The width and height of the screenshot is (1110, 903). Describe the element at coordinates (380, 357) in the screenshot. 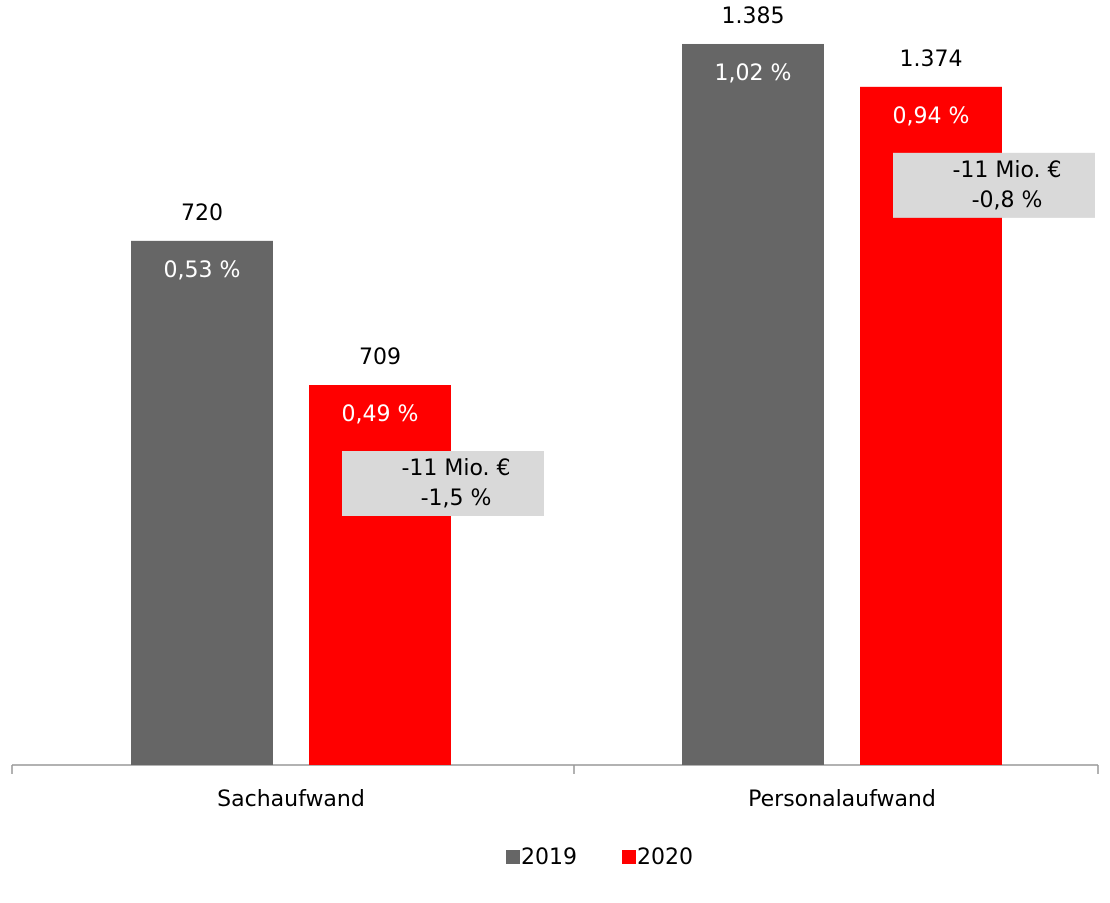

I see `value-label: 709` at that location.